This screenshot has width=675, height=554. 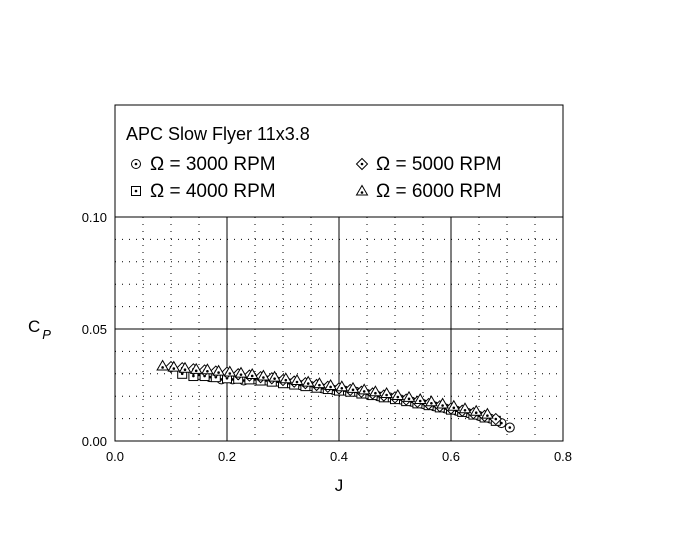 What do you see at coordinates (213, 191) in the screenshot?
I see `legend-label: Ω = 4000 RPM` at bounding box center [213, 191].